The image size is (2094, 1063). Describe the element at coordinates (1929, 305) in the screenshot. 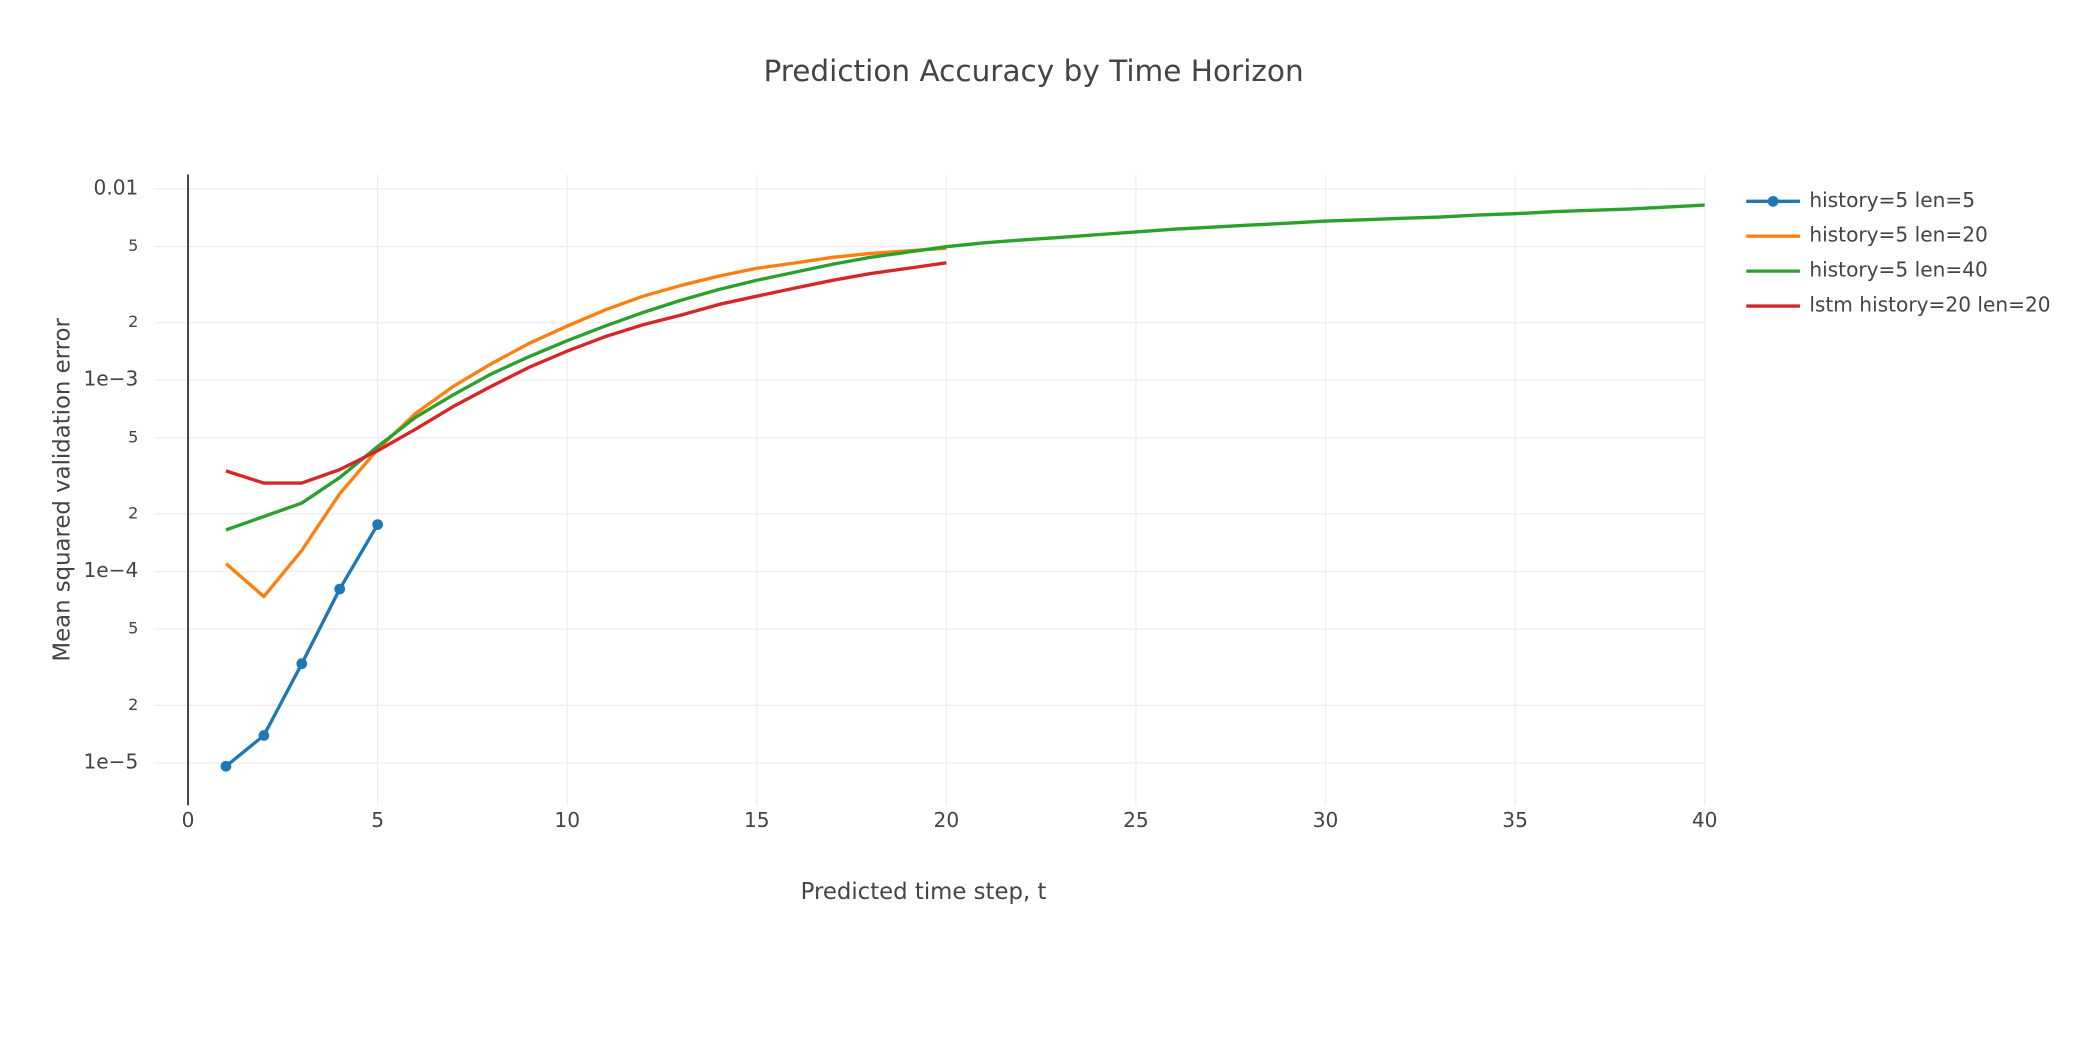

I see `legend-label: lstm history=20 len=20` at that location.